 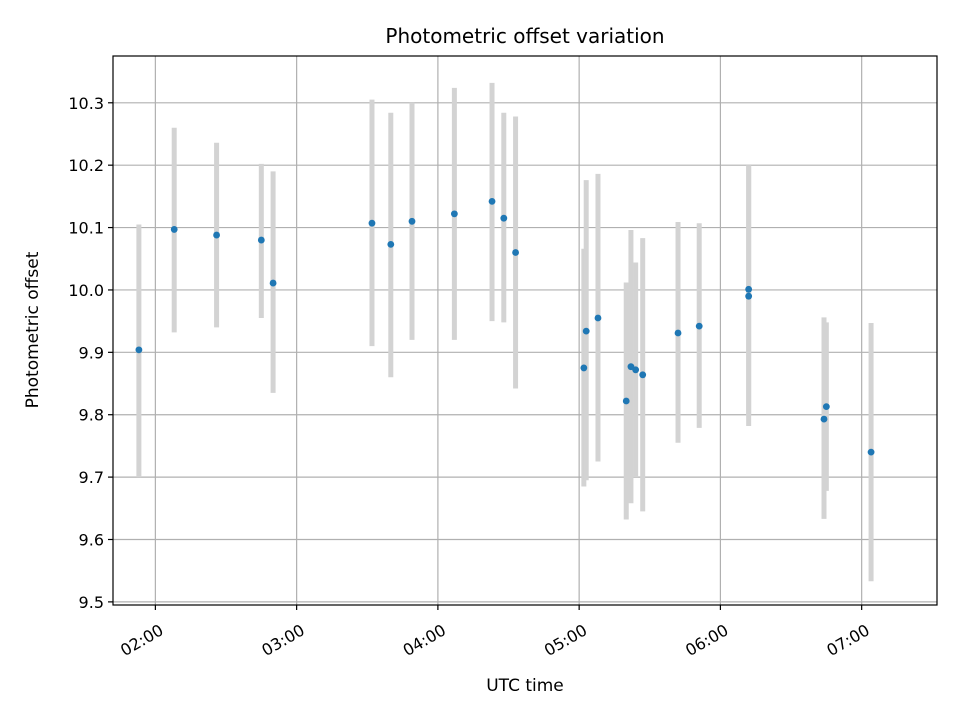 I want to click on y-tick-label: 9.9, so click(x=91, y=352).